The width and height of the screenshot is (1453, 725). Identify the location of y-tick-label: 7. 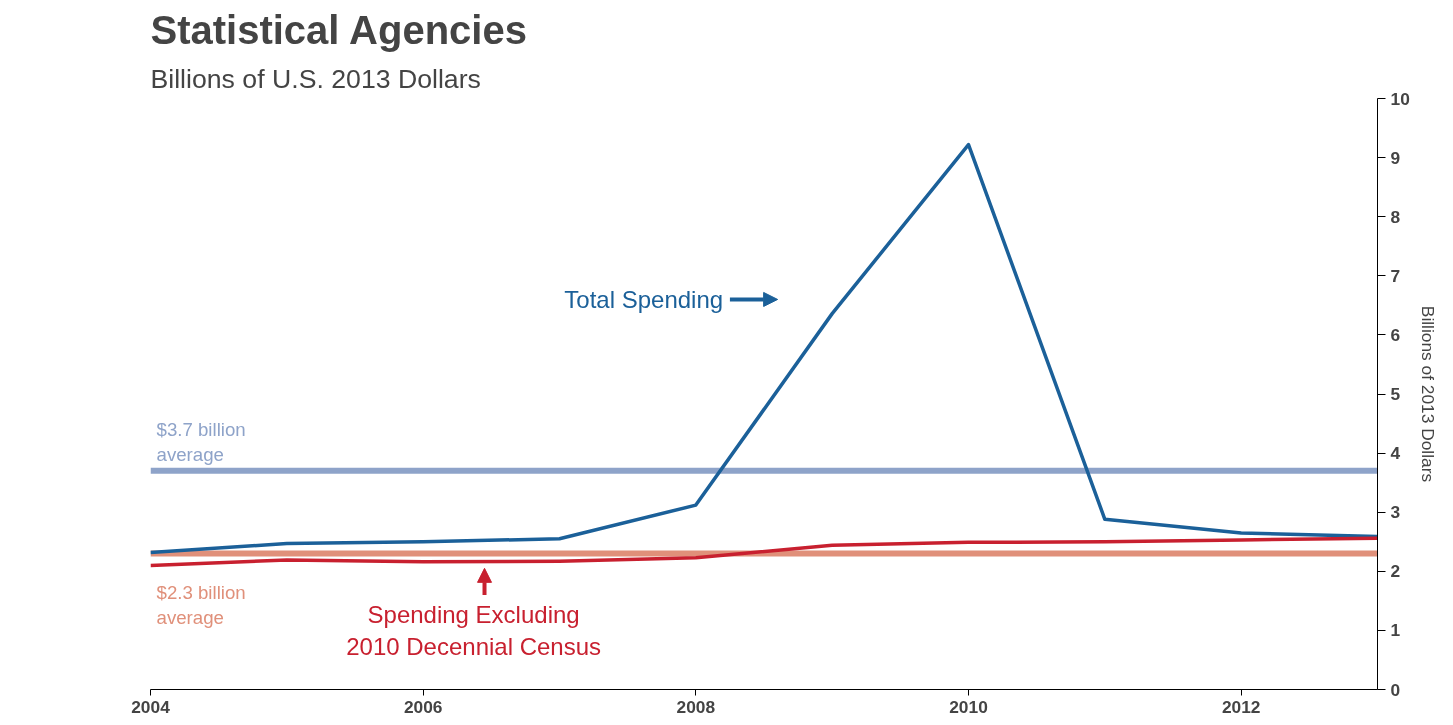
(1395, 275).